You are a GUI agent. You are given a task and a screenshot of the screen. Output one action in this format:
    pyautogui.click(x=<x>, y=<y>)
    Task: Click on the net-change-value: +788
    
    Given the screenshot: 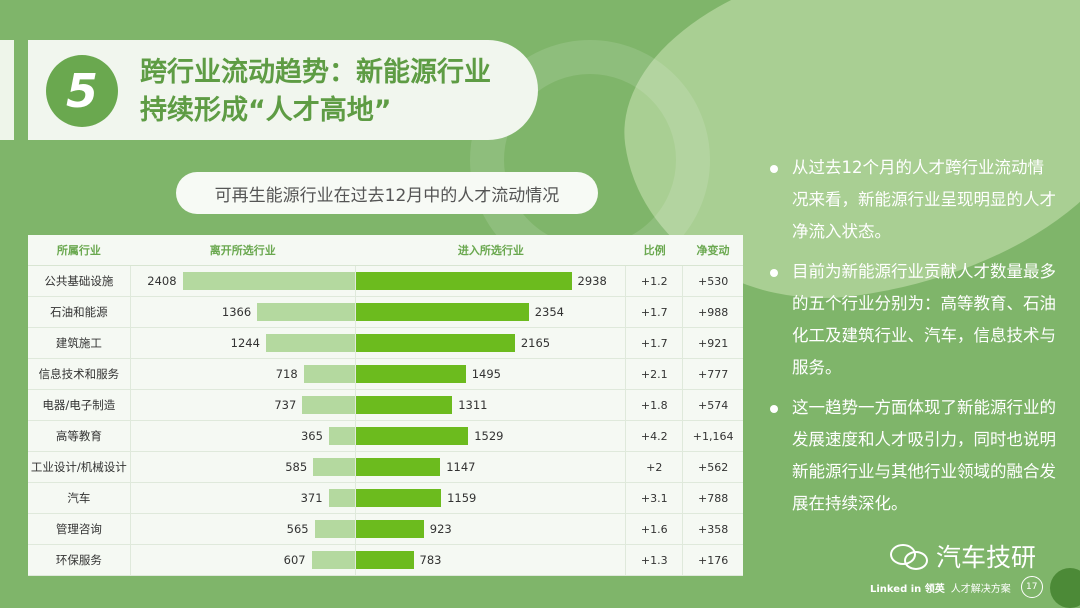 What is the action you would take?
    pyautogui.click(x=713, y=498)
    